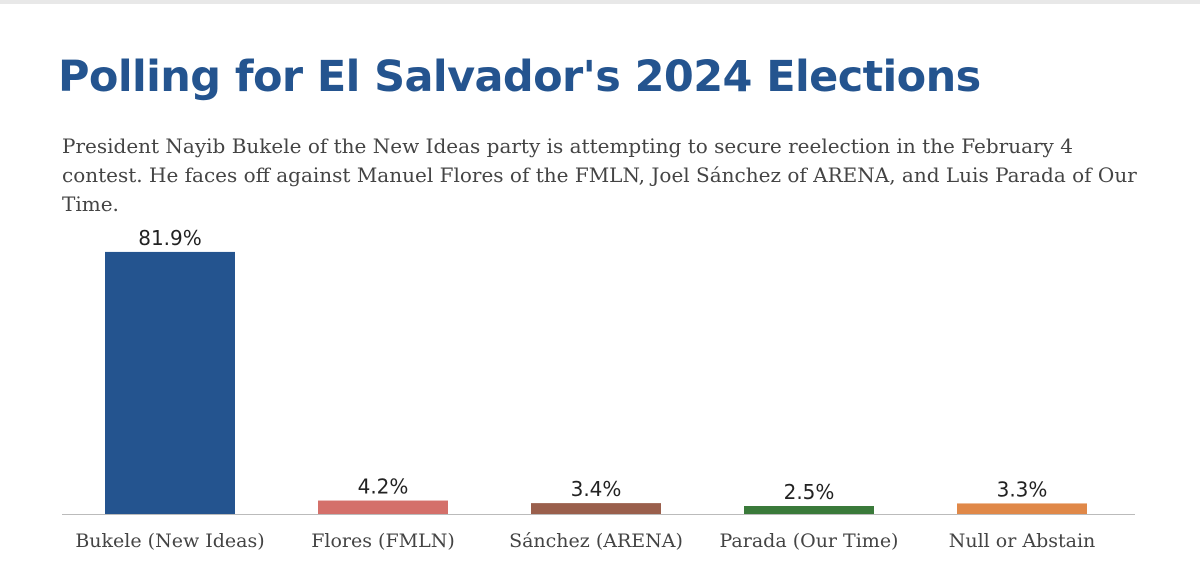 Image resolution: width=1200 pixels, height=569 pixels. Describe the element at coordinates (1022, 489) in the screenshot. I see `value-label-4: 3.3%` at that location.